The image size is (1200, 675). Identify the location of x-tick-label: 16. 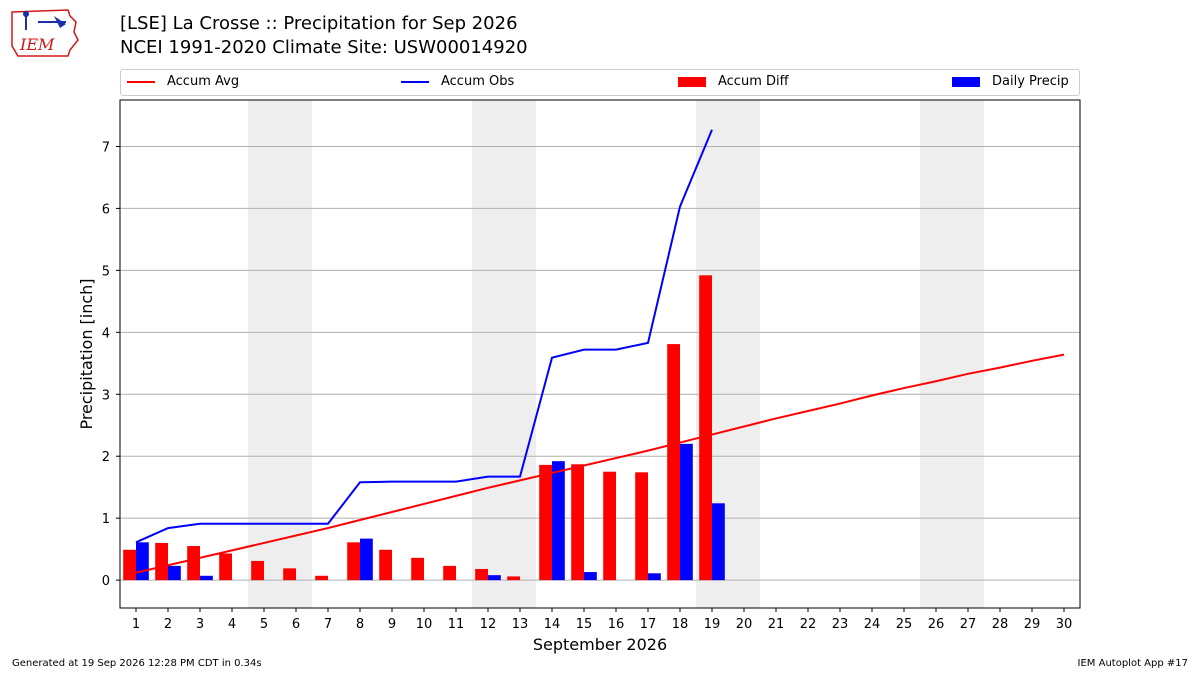
(616, 624).